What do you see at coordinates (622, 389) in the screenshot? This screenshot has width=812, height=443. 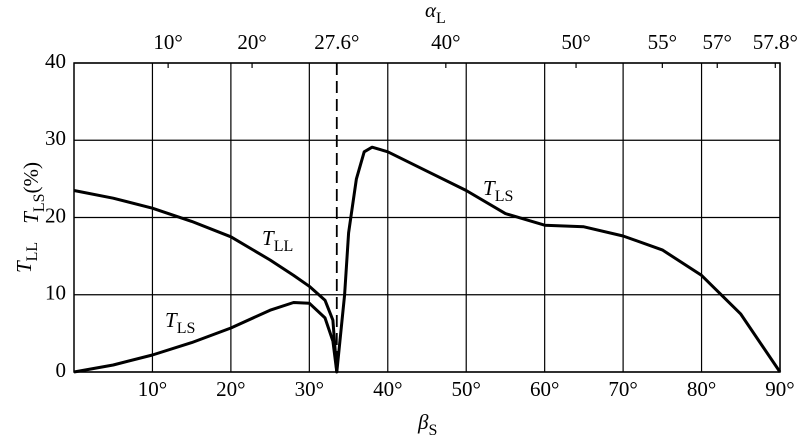 I see `x-tick-label: 70°` at bounding box center [622, 389].